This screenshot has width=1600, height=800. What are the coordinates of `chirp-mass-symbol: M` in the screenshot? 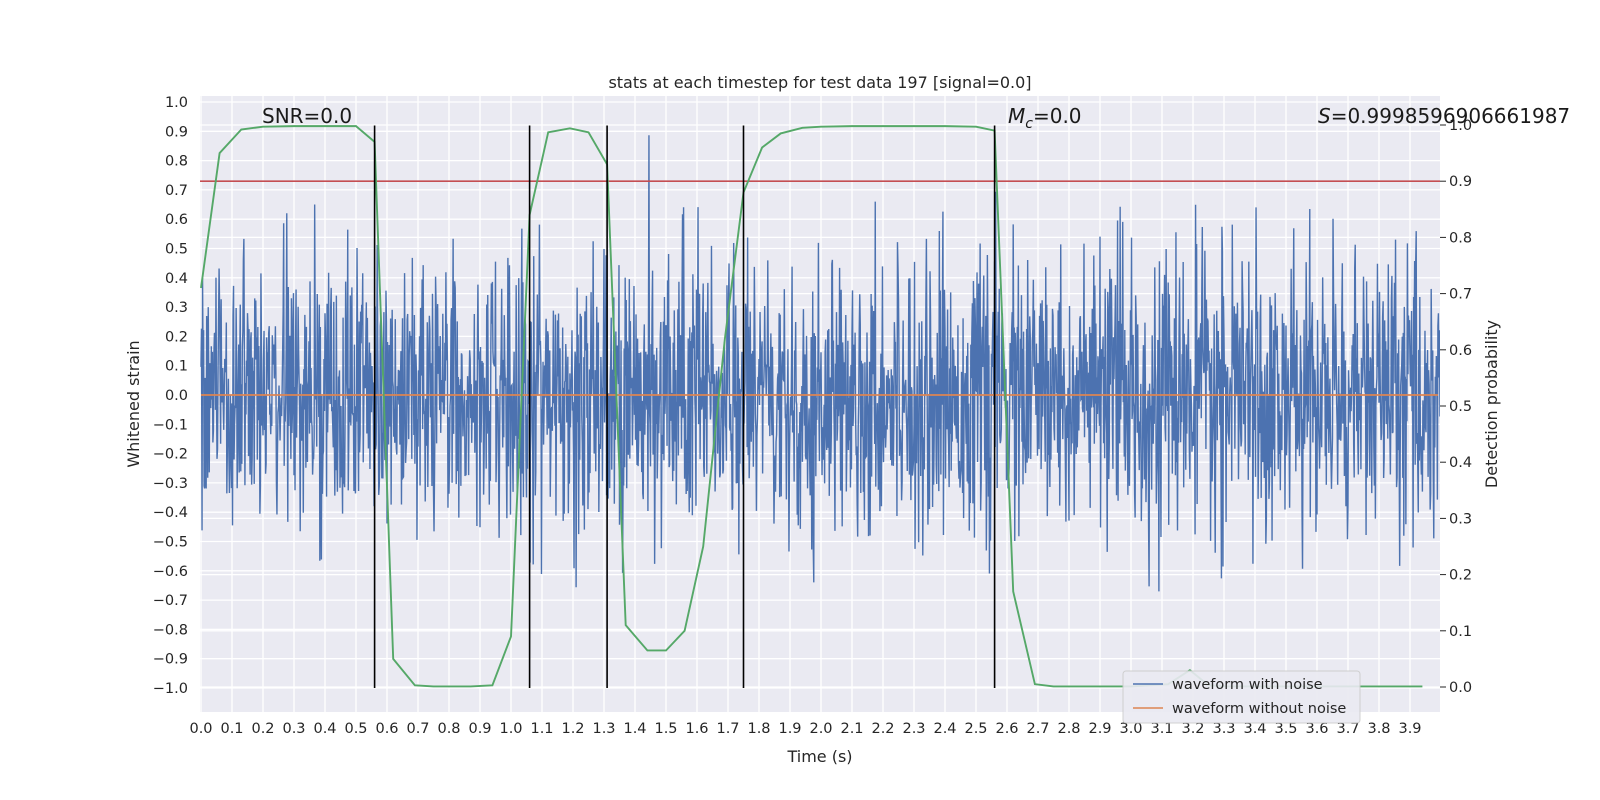 It's located at (1016, 116).